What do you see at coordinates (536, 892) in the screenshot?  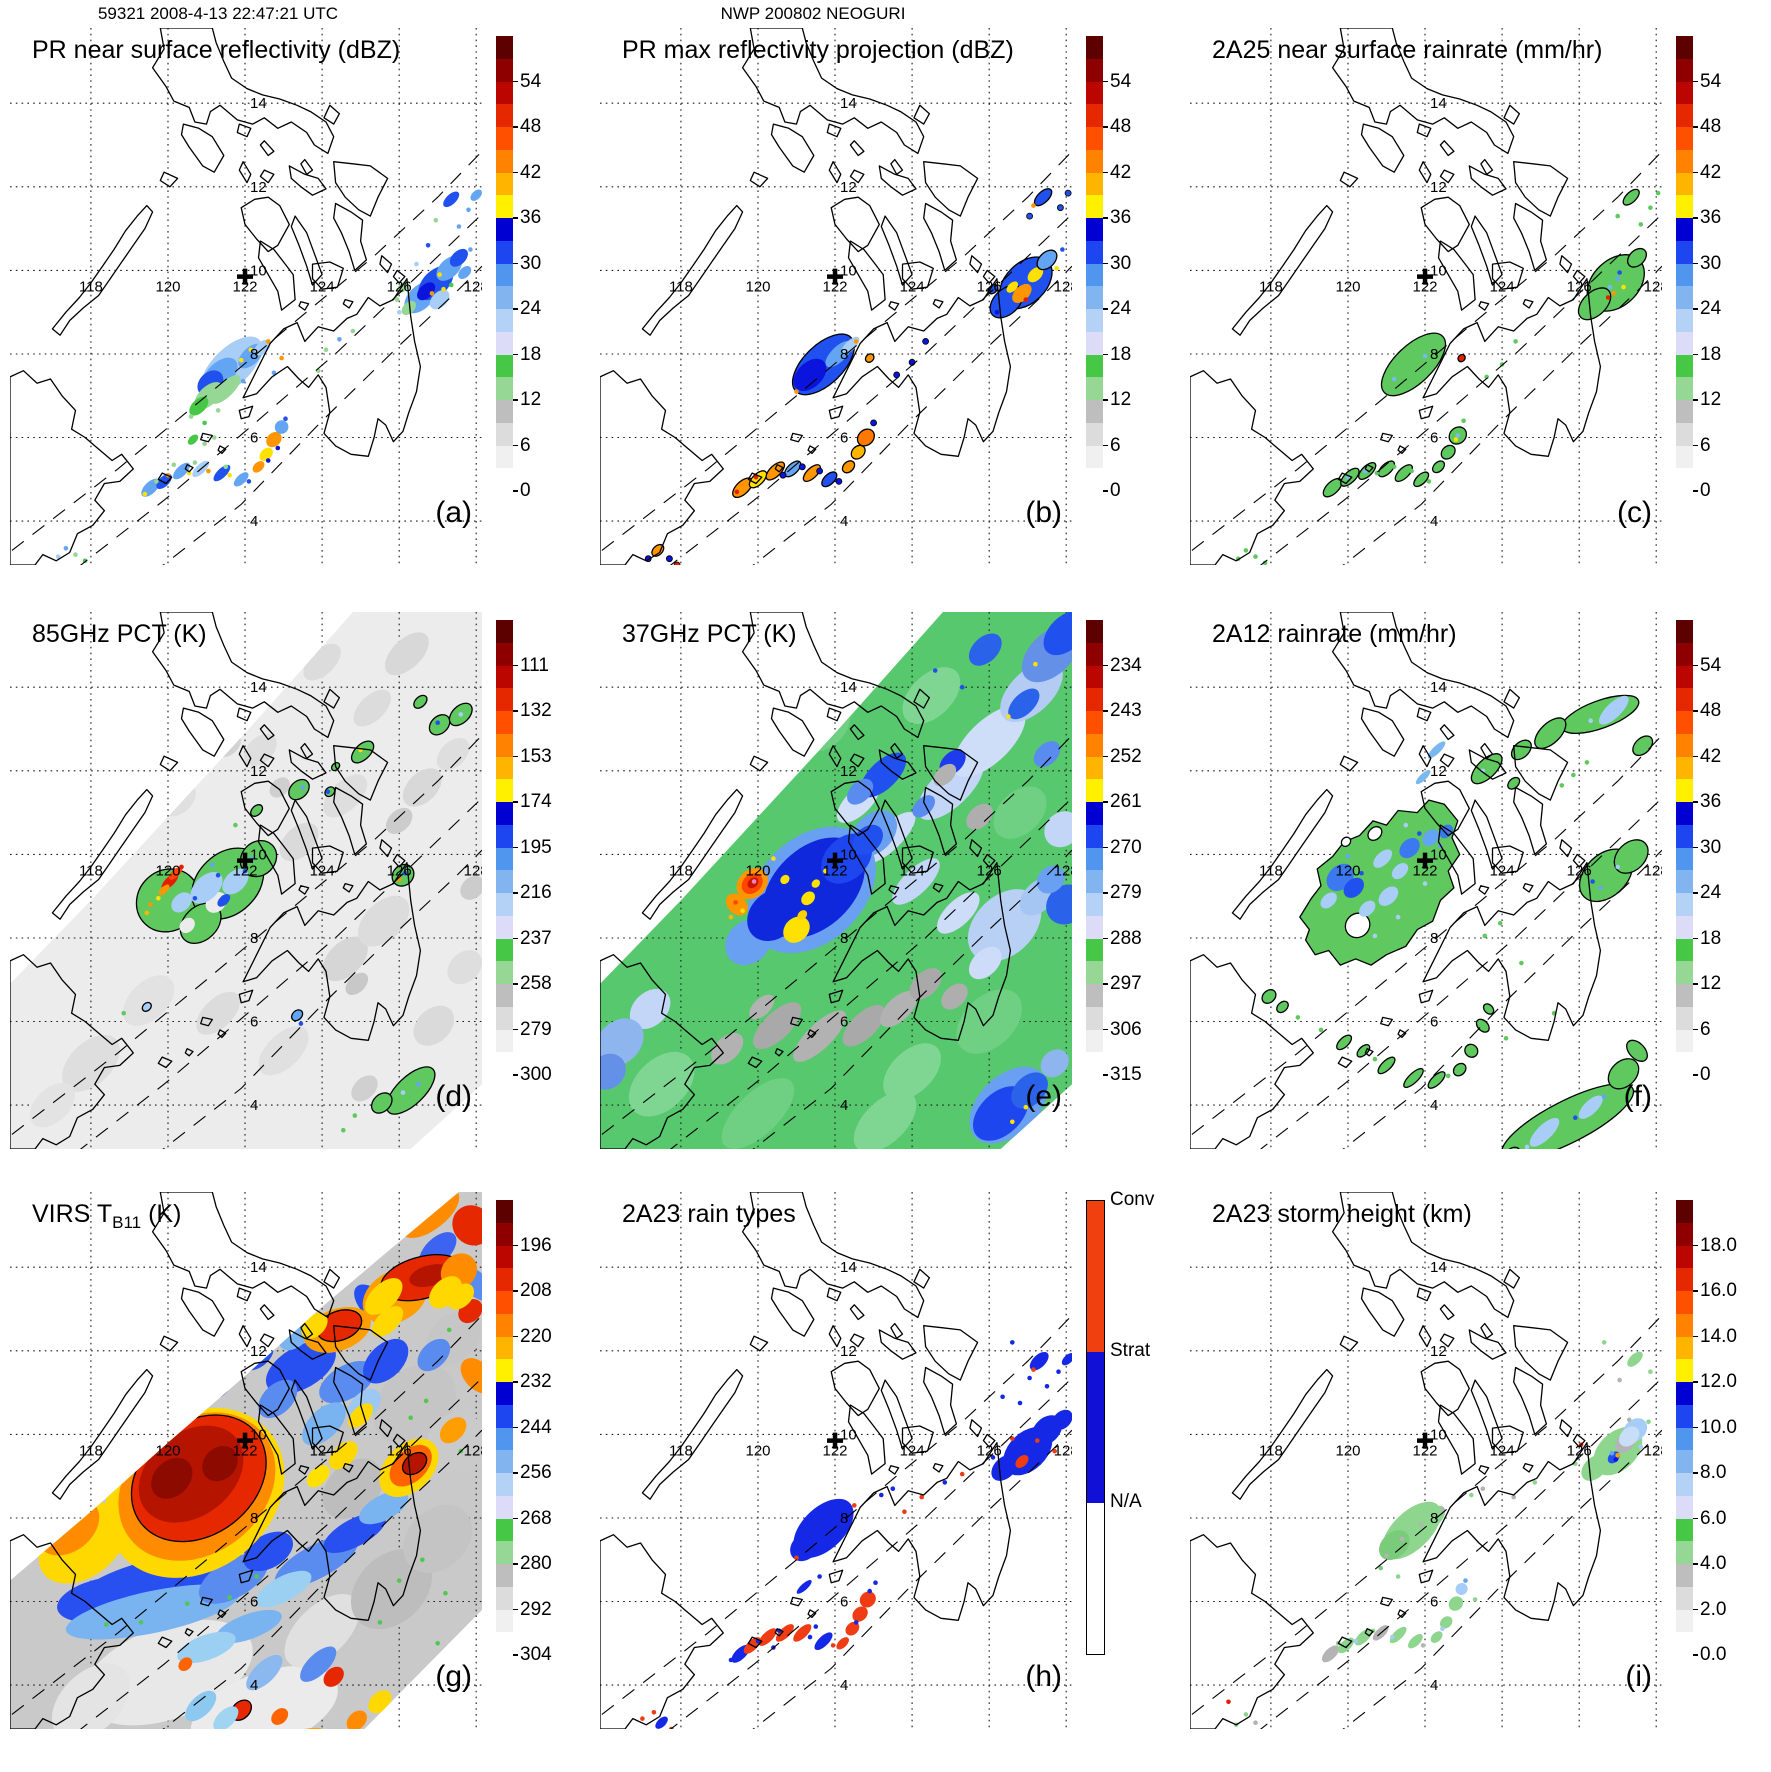 I see `colorbar-label: 216` at bounding box center [536, 892].